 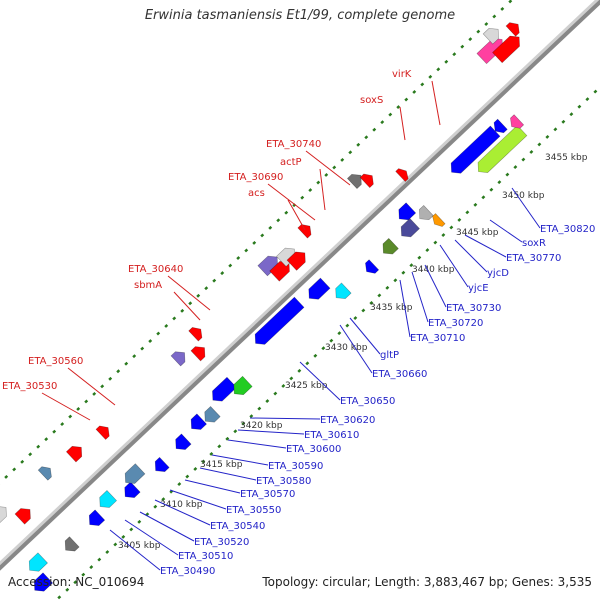 What do you see at coordinates (253, 510) in the screenshot?
I see `reverse-gene-label: ETA_30550` at bounding box center [253, 510].